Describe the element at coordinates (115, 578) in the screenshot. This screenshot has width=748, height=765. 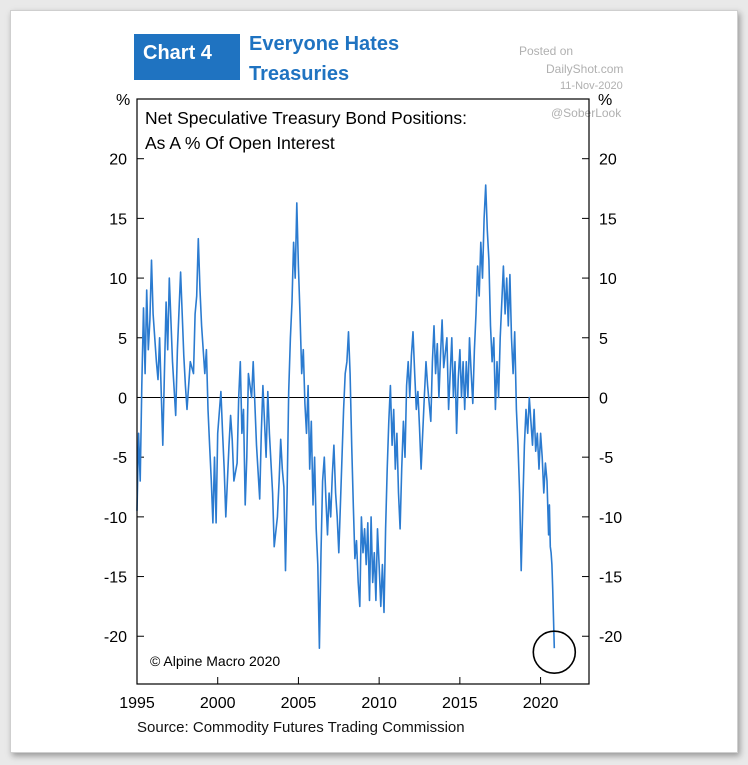
I see `y-tick-label-left: -15` at that location.